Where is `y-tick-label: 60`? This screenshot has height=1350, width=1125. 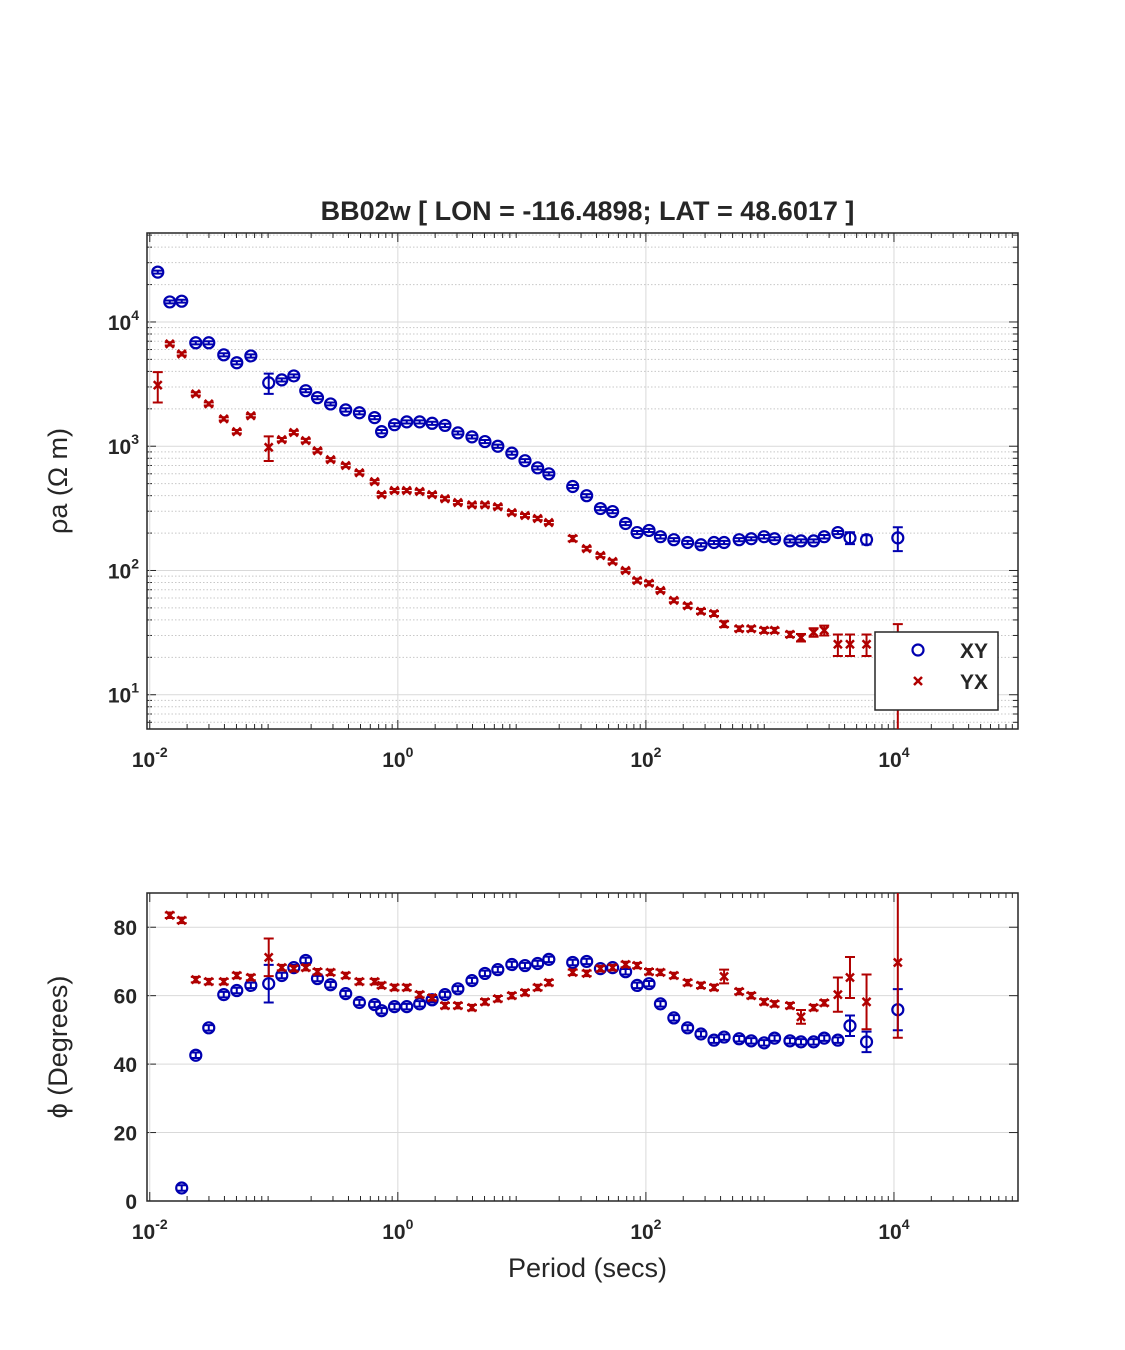
y-tick-label: 60 is located at coordinates (125, 997).